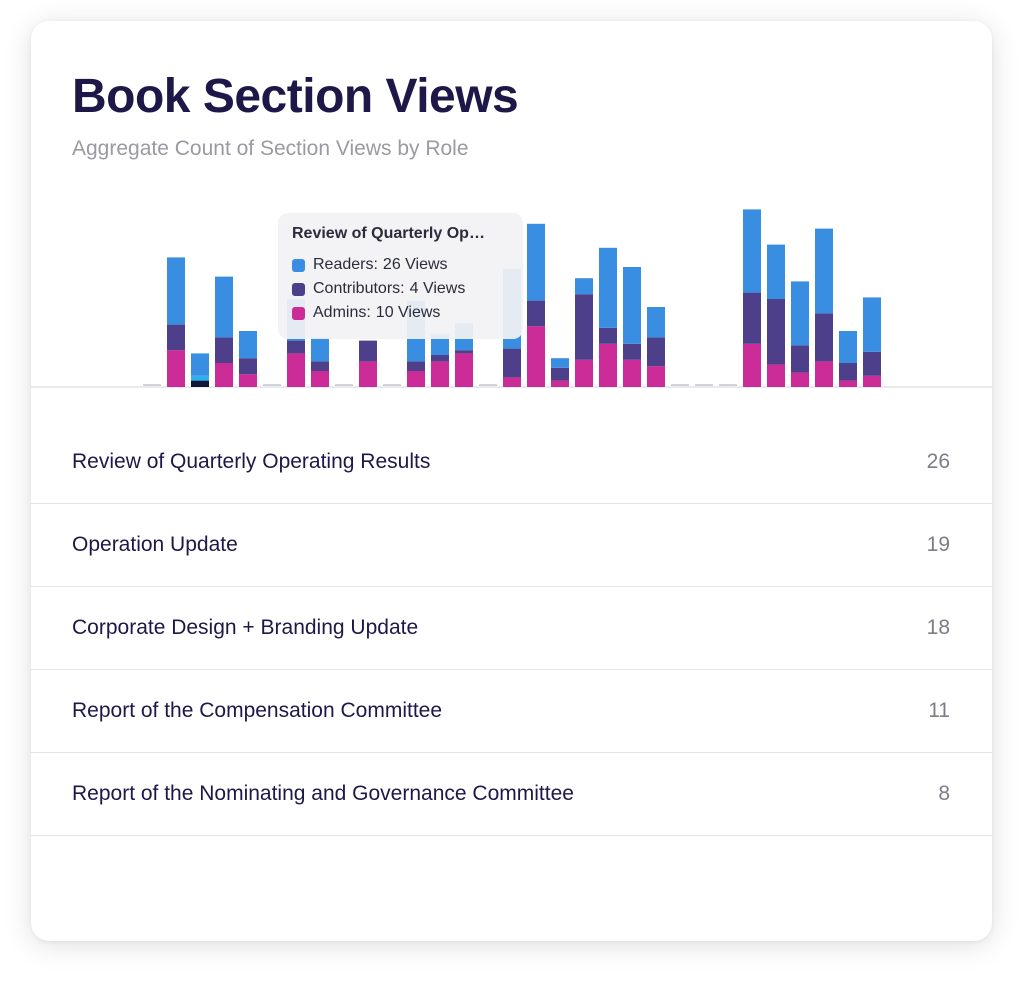  I want to click on tooltip-row-readers: Readers: 26 Views, so click(400, 265).